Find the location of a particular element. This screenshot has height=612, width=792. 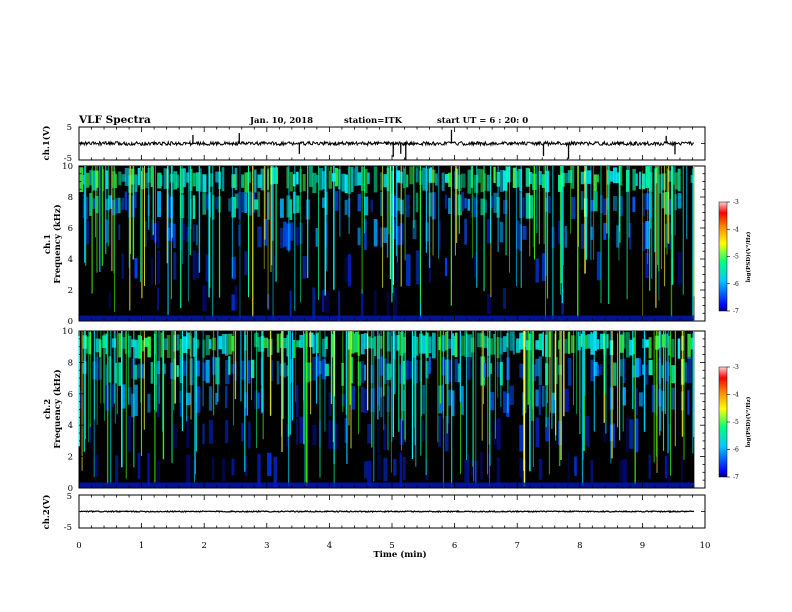

x-axis-tick-labels: 0 1 2 3 4 5 6 7 8 9 10 is located at coordinates (393, 546).